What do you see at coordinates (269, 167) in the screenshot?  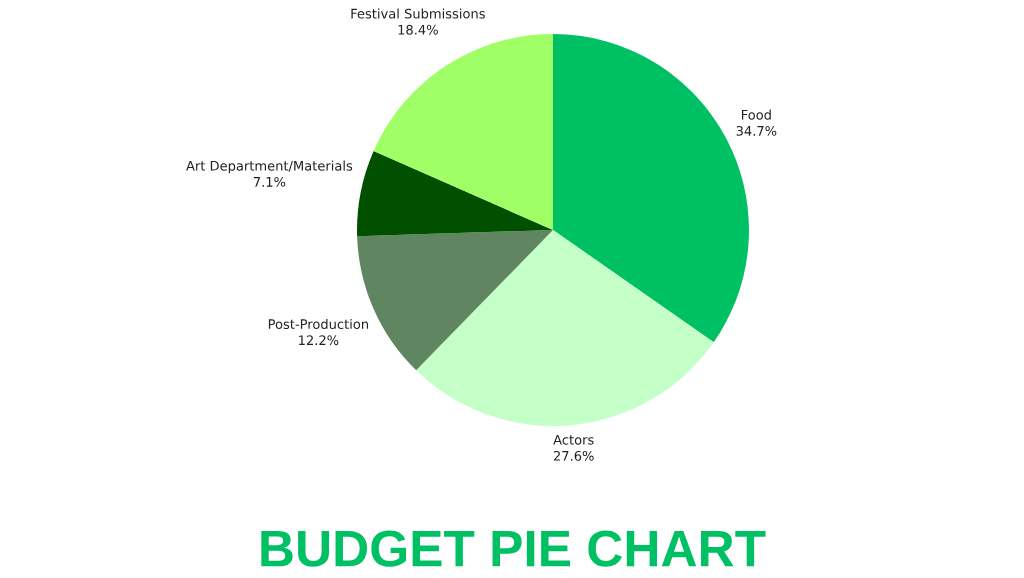 I see `slice-label: Art Department/Materials` at bounding box center [269, 167].